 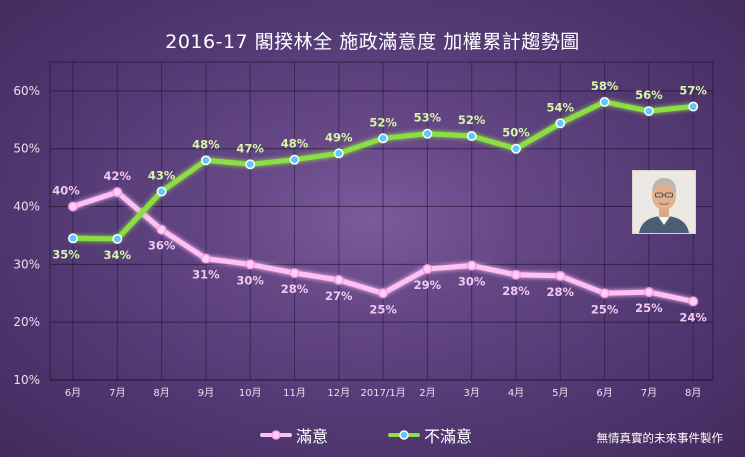 What do you see at coordinates (660, 438) in the screenshot?
I see `credit-text: 無情真實的未來事件製作` at bounding box center [660, 438].